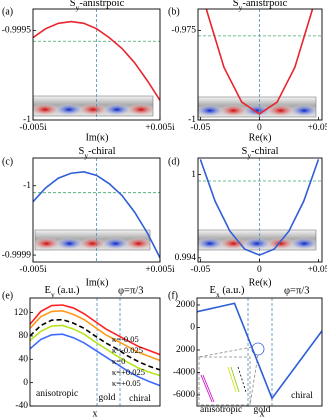 The image size is (327, 419). What do you see at coordinates (184, 373) in the screenshot?
I see `y-tick-label: -4000` at bounding box center [184, 373].